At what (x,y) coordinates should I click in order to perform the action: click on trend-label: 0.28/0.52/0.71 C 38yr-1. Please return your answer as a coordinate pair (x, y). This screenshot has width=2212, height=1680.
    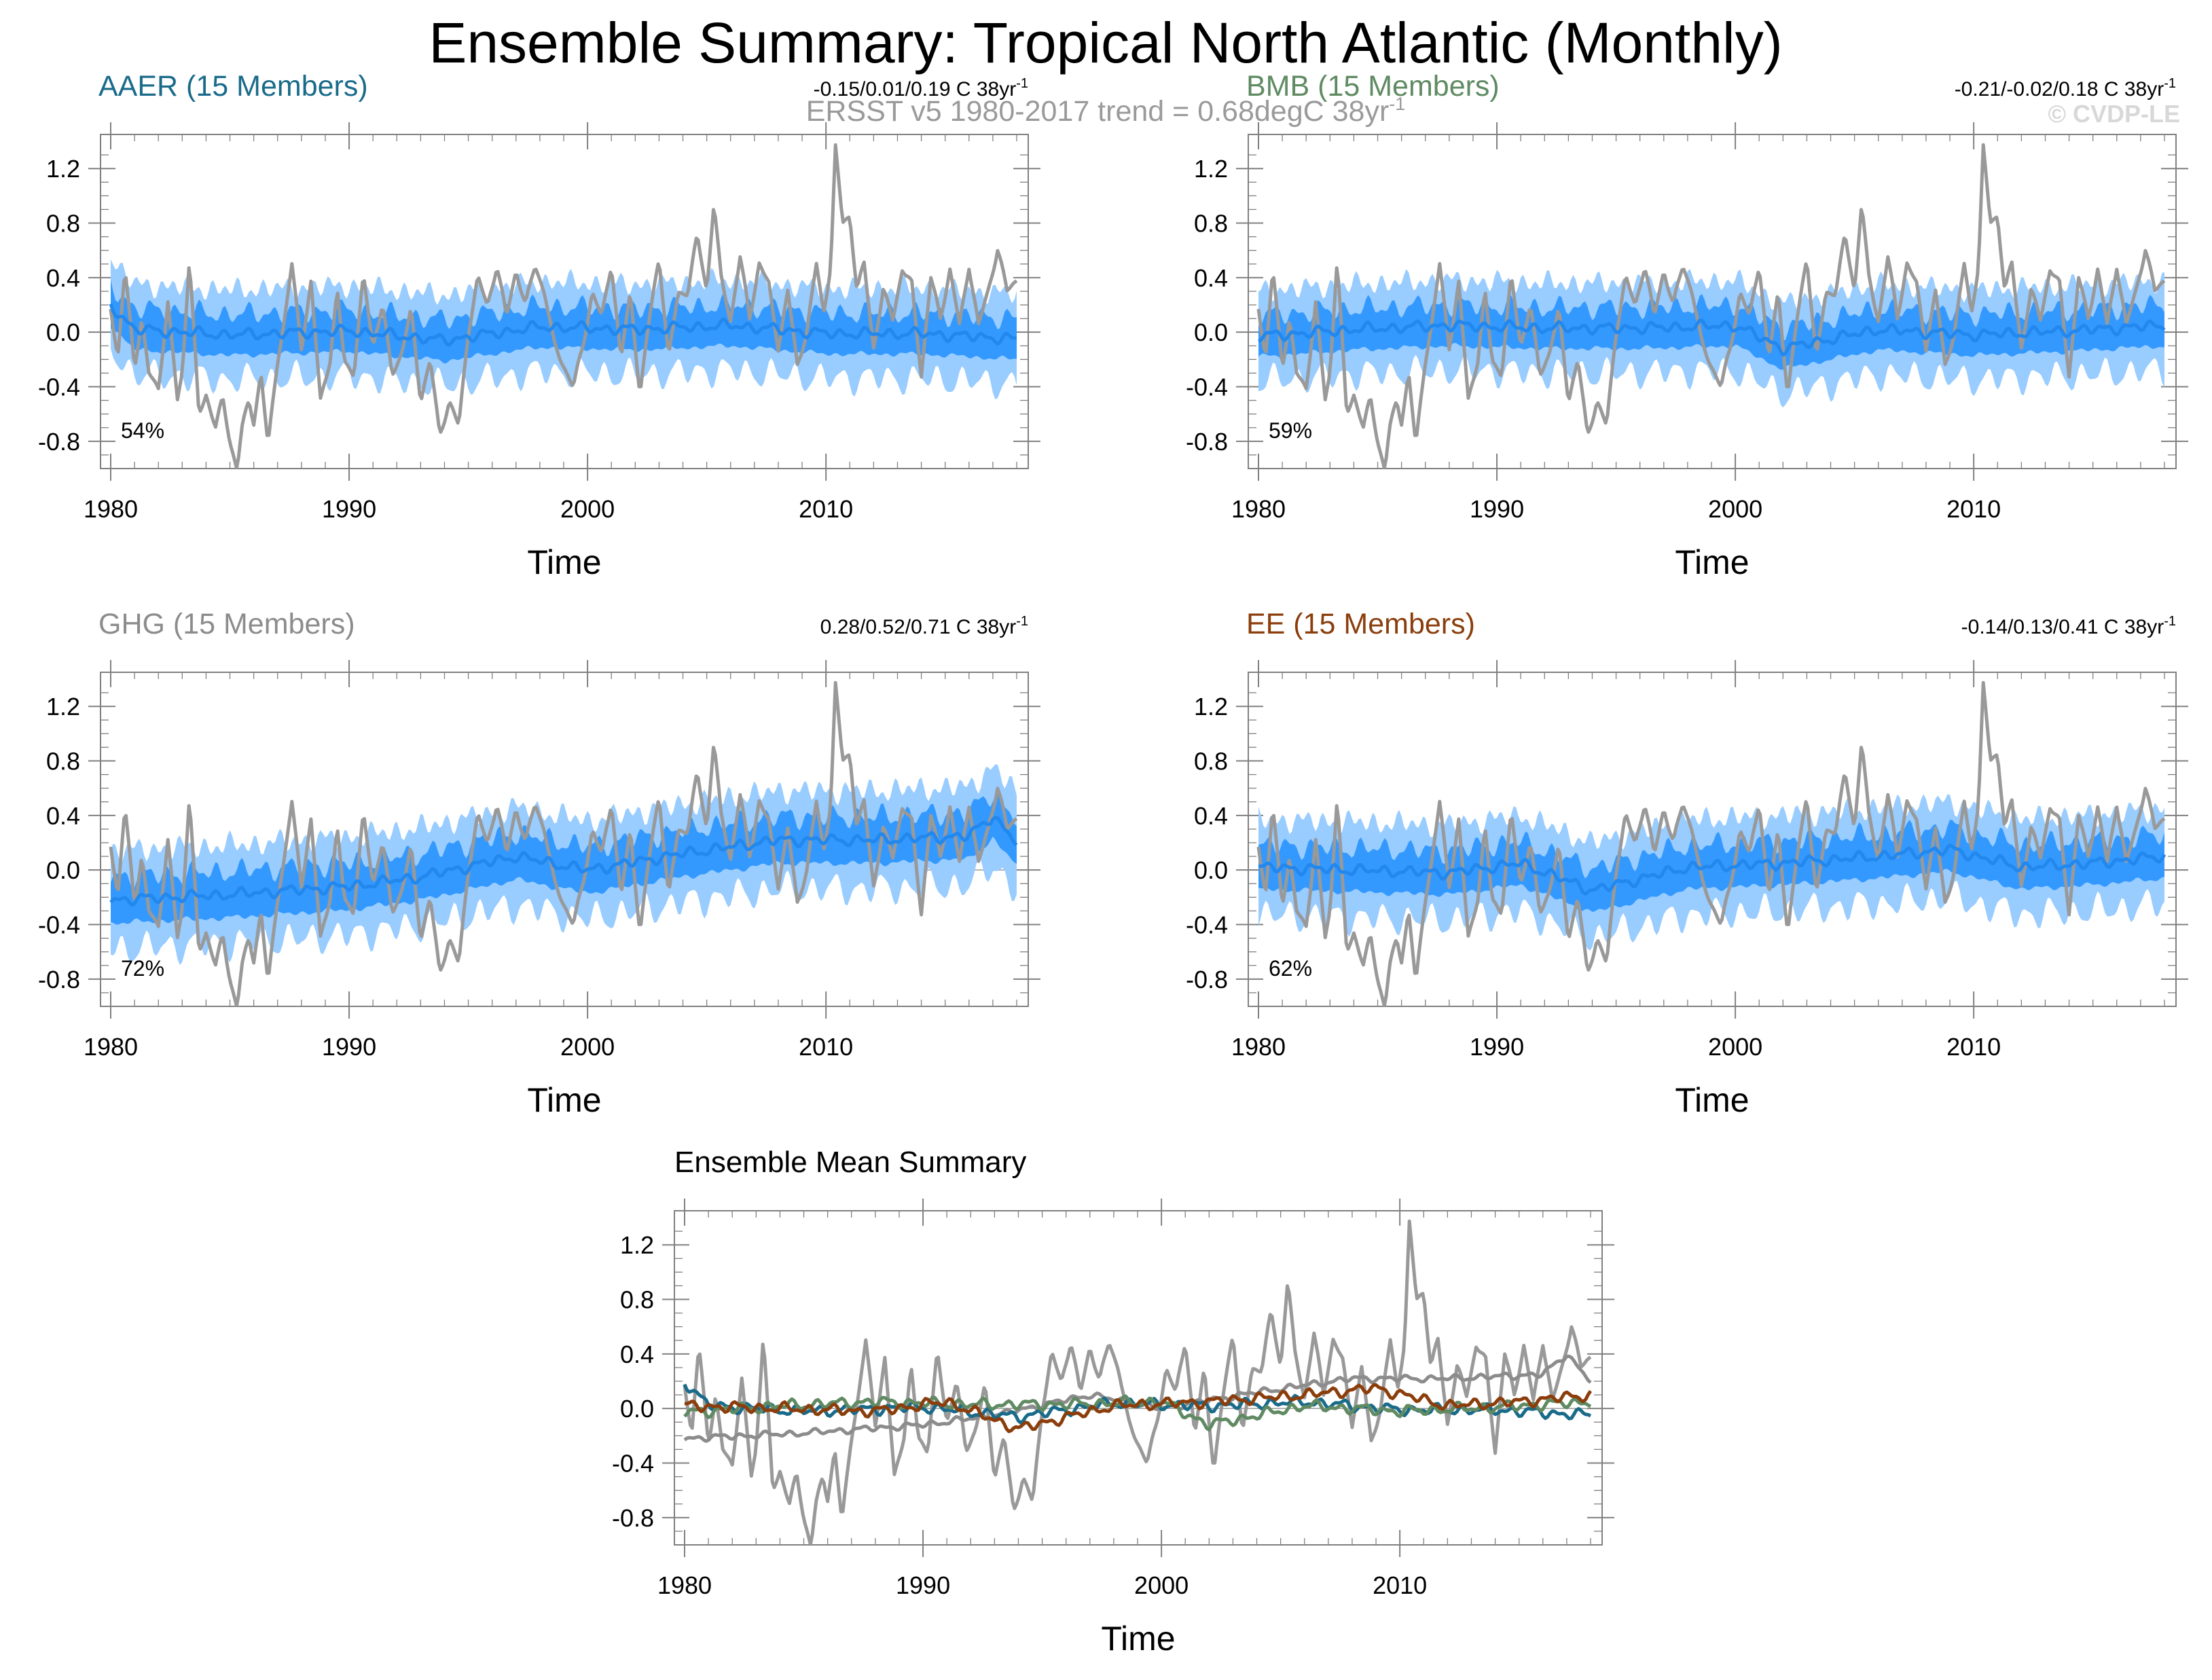
    Looking at the image, I should click on (924, 626).